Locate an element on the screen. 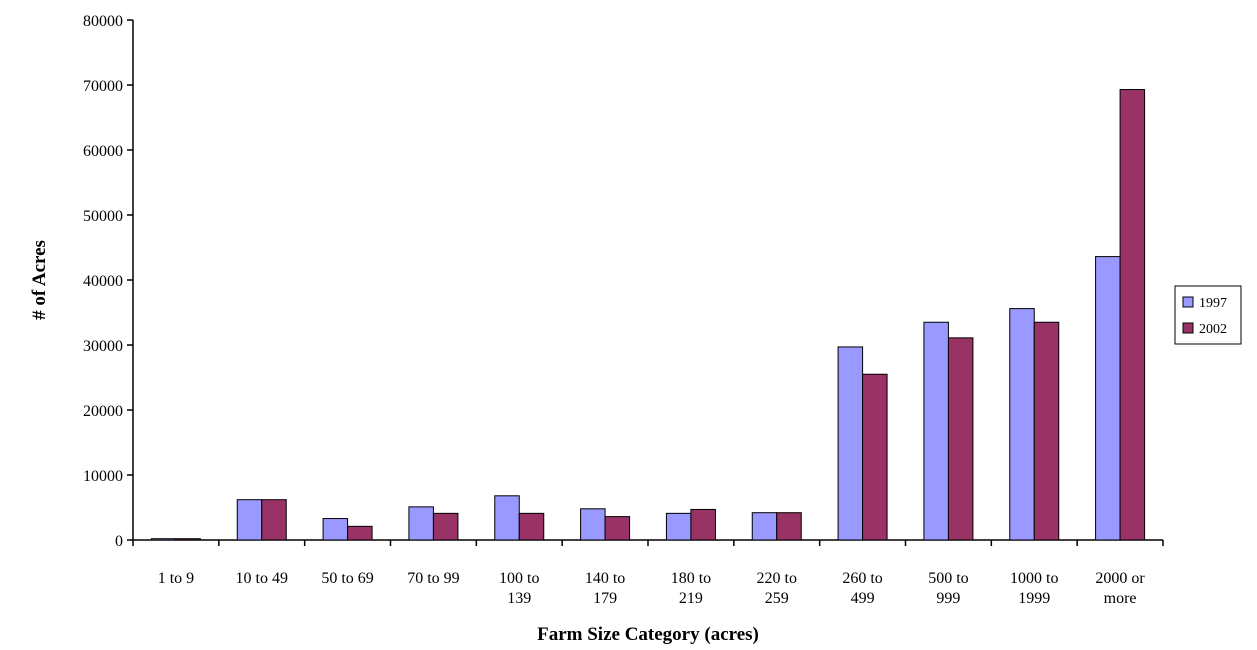 Image resolution: width=1257 pixels, height=650 pixels. legend-swatch-2002 is located at coordinates (1188, 328).